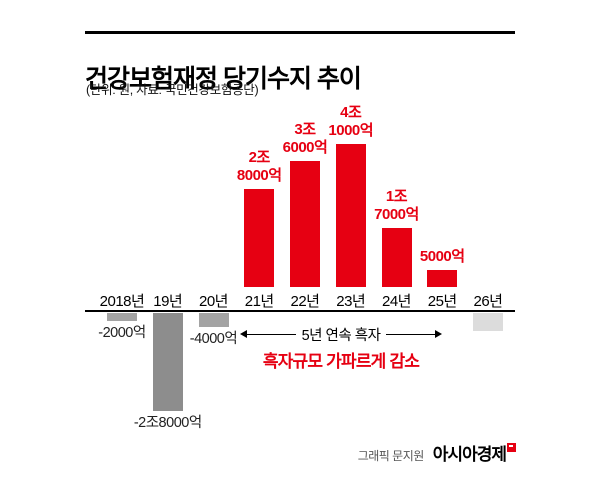 Image resolution: width=600 pixels, height=480 pixels. What do you see at coordinates (511, 447) in the screenshot?
I see `asiae-red-square-logo-icon` at bounding box center [511, 447].